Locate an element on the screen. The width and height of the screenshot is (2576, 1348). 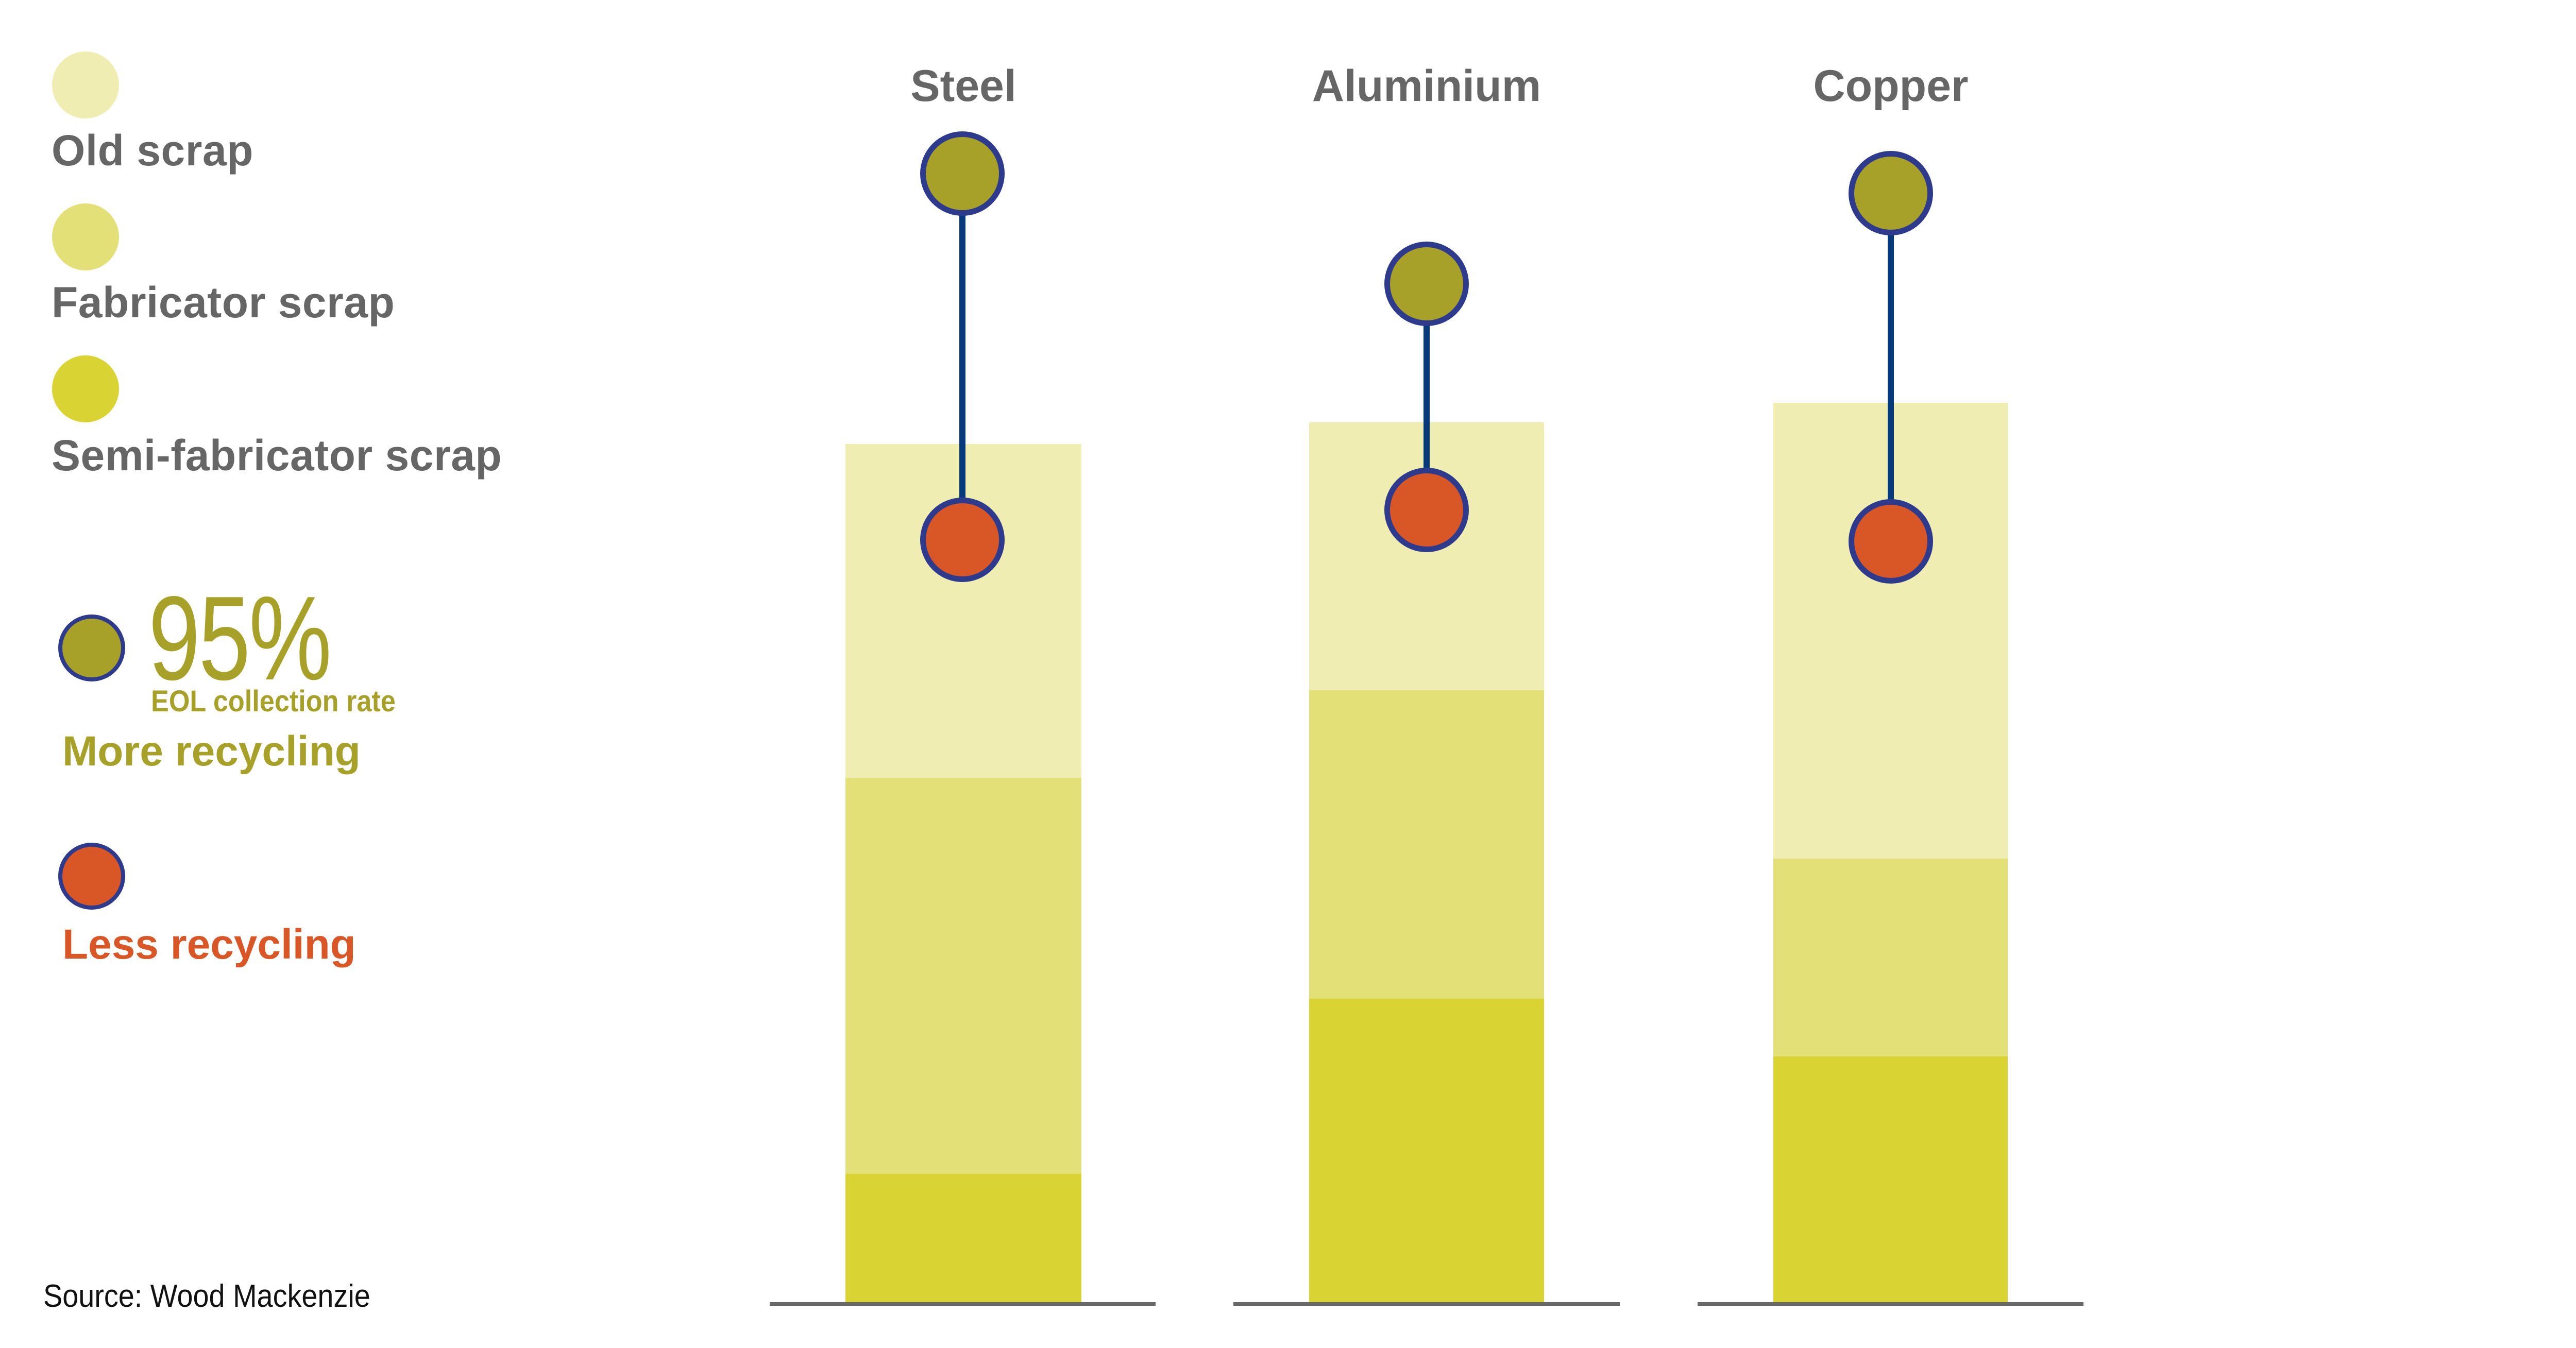
category-title-copper: Copper is located at coordinates (1891, 86).